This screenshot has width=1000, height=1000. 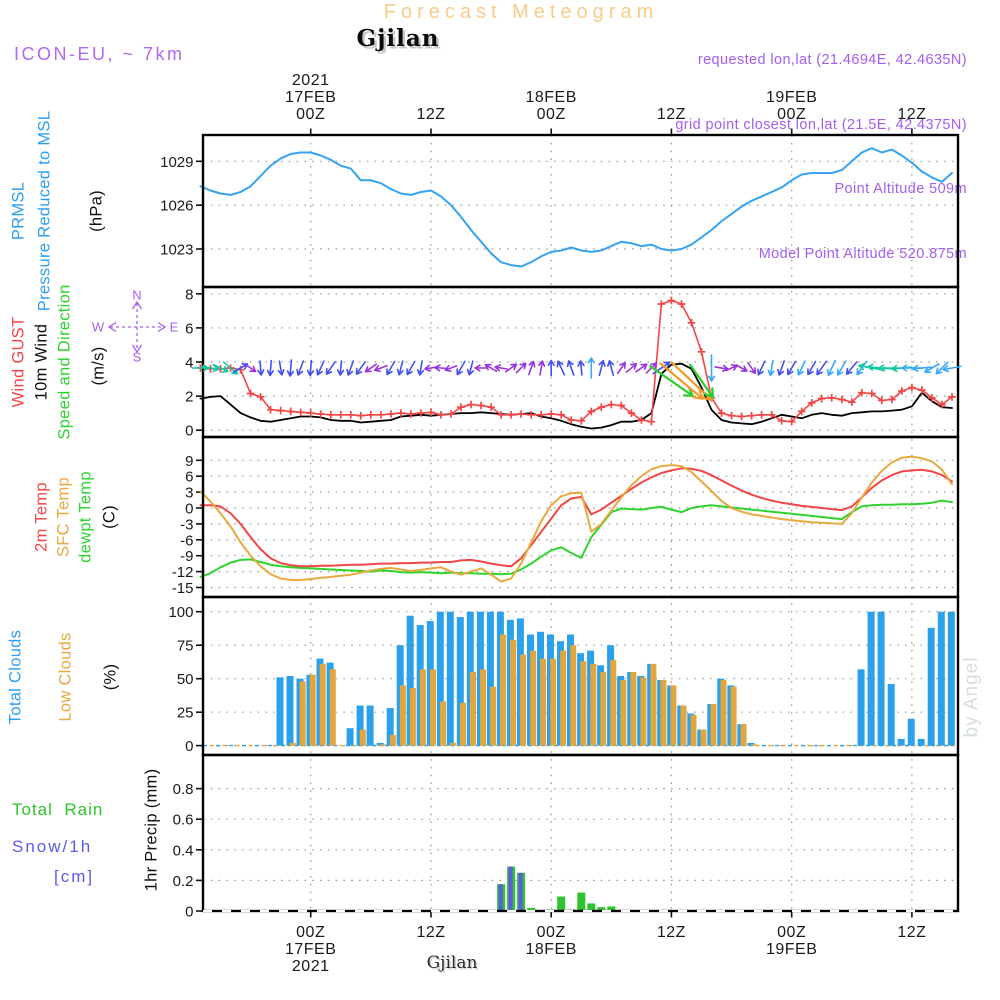 What do you see at coordinates (189, 294) in the screenshot?
I see `svg-text: 8` at bounding box center [189, 294].